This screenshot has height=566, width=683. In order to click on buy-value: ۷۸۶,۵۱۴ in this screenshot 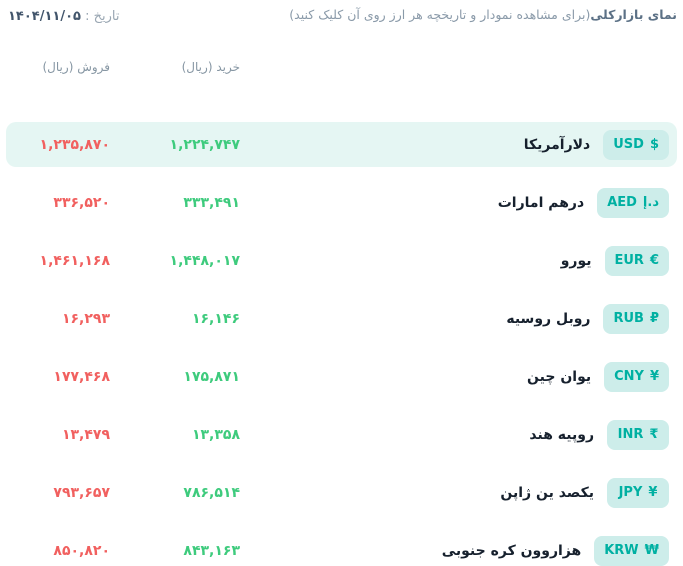, I will do `click(211, 492)`.